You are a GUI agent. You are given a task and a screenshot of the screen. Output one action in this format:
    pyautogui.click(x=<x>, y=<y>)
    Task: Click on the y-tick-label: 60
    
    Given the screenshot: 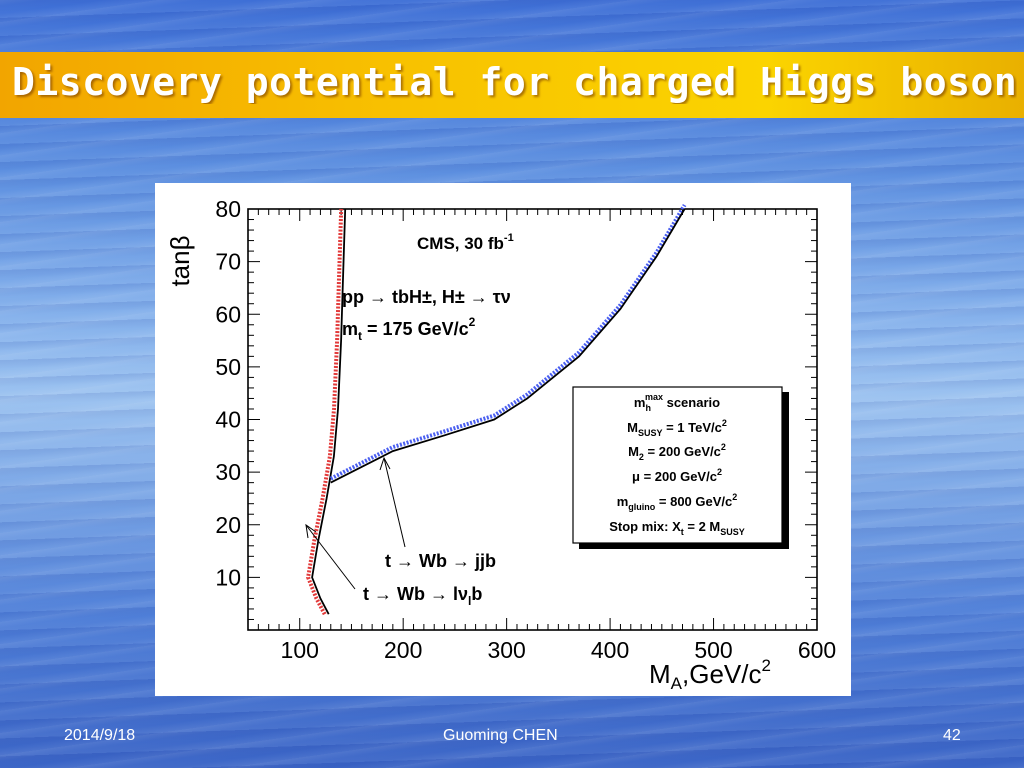 What is the action you would take?
    pyautogui.click(x=228, y=314)
    